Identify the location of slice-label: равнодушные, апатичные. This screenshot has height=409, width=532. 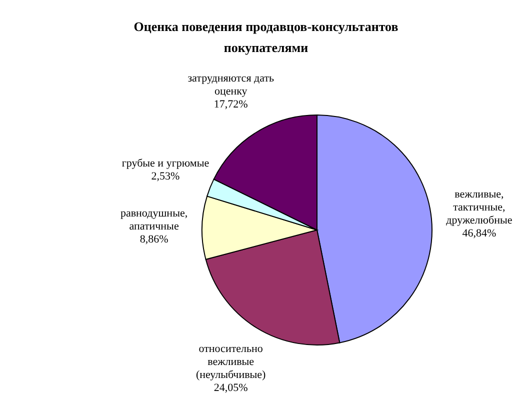
(154, 219).